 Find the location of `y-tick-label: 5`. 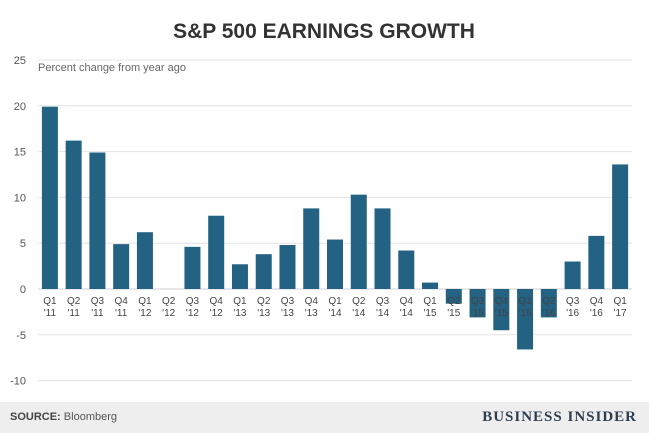

y-tick-label: 5 is located at coordinates (23, 244).